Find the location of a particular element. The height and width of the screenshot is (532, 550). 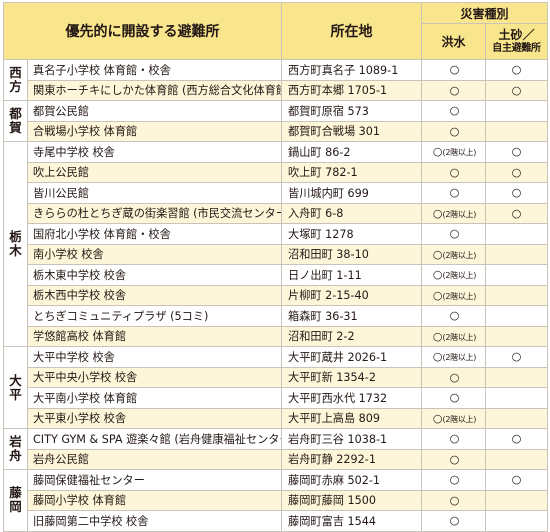

header-landslide-line1: 土砂／ is located at coordinates (516, 34).